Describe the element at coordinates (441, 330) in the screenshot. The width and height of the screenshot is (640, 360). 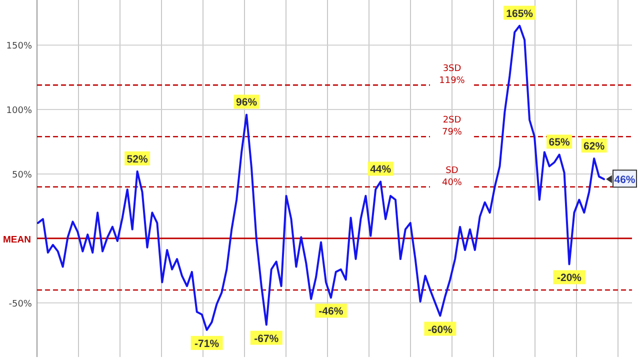
I see `data-label: -60%` at that location.